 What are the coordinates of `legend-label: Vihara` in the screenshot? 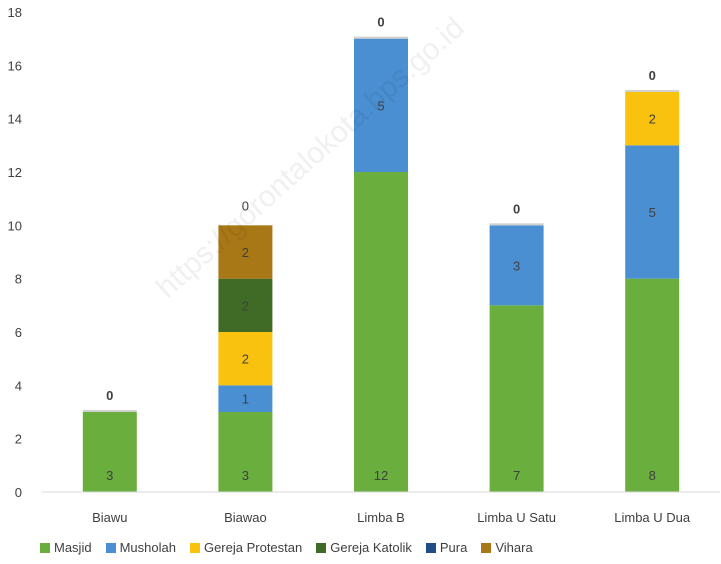 It's located at (514, 547).